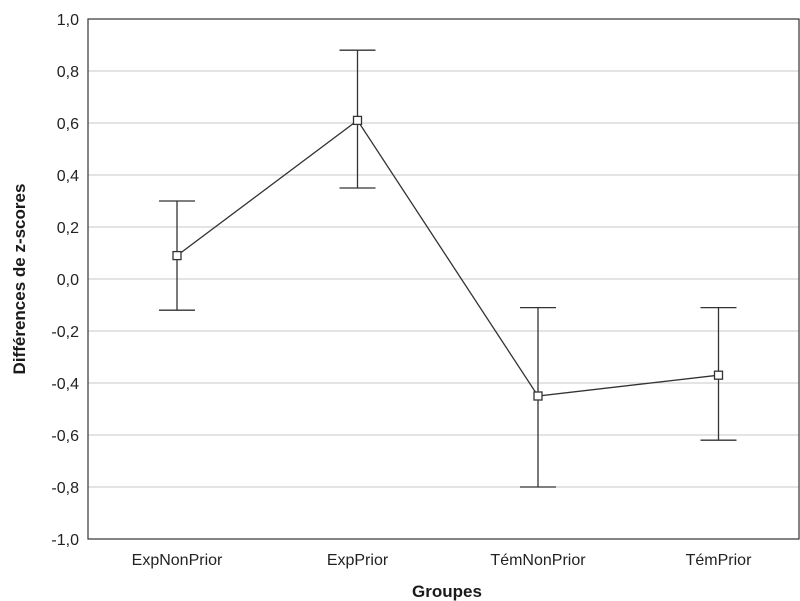 The height and width of the screenshot is (601, 800). What do you see at coordinates (68, 176) in the screenshot?
I see `y-tick-label: 0,4` at bounding box center [68, 176].